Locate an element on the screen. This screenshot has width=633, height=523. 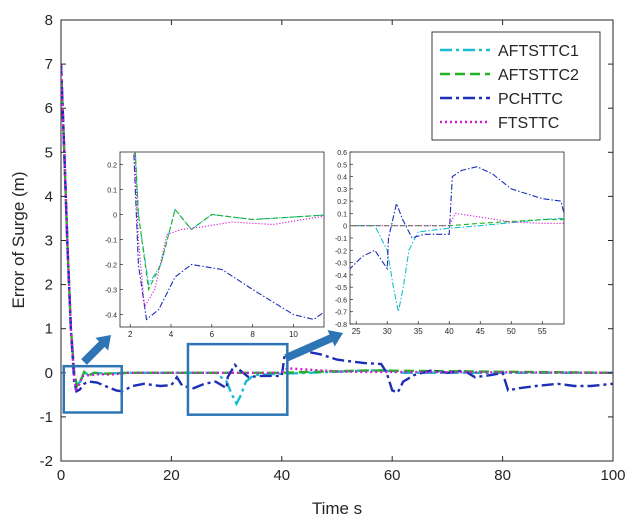
inset-y-tick-label: -0.7 is located at coordinates (341, 313).